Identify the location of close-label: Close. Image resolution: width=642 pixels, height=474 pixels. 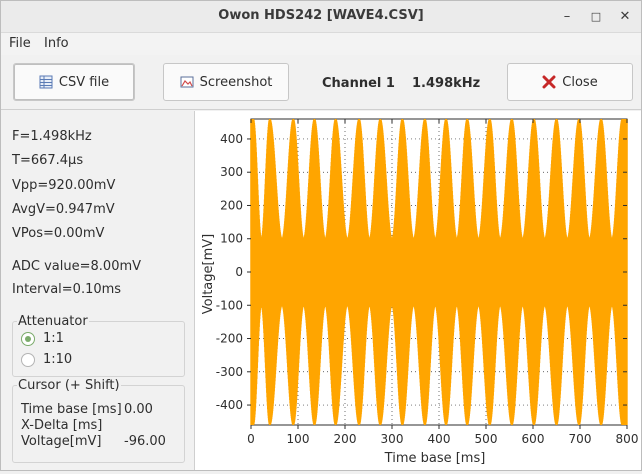
(580, 82).